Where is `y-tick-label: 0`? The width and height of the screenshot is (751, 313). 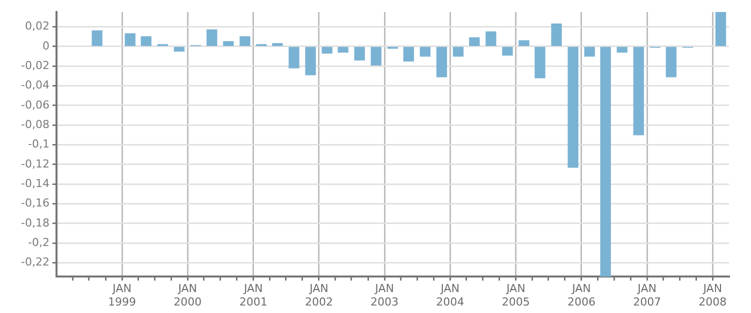 y-tick-label: 0 is located at coordinates (46, 45).